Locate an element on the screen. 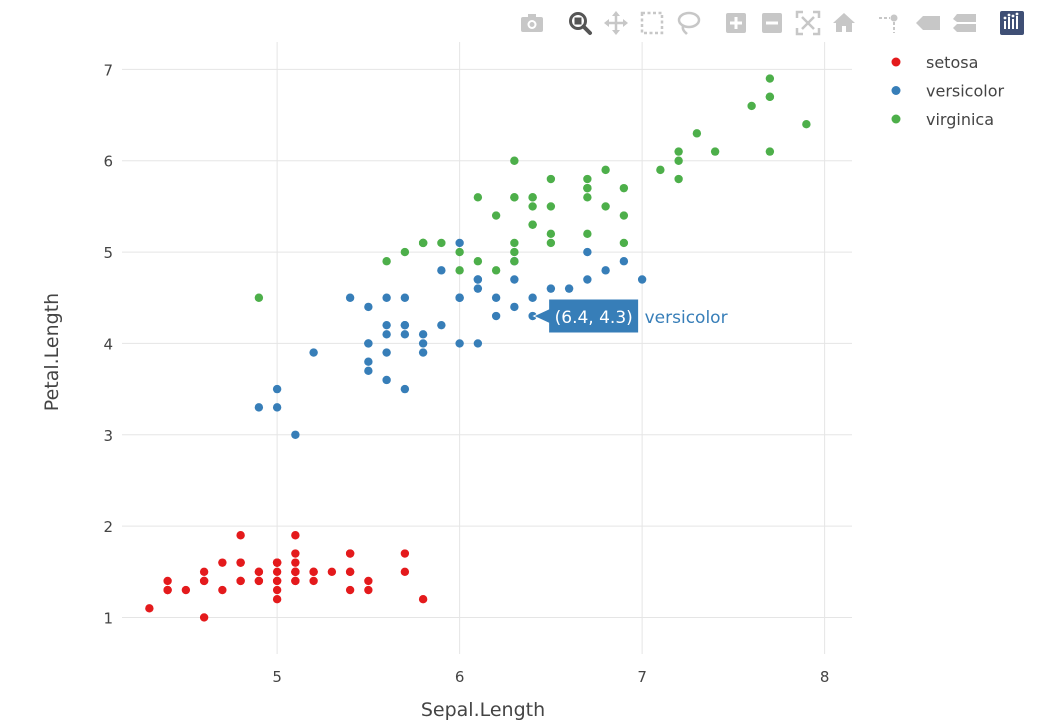 This screenshot has height=726, width=1051. zoom-out-icon is located at coordinates (772, 23).